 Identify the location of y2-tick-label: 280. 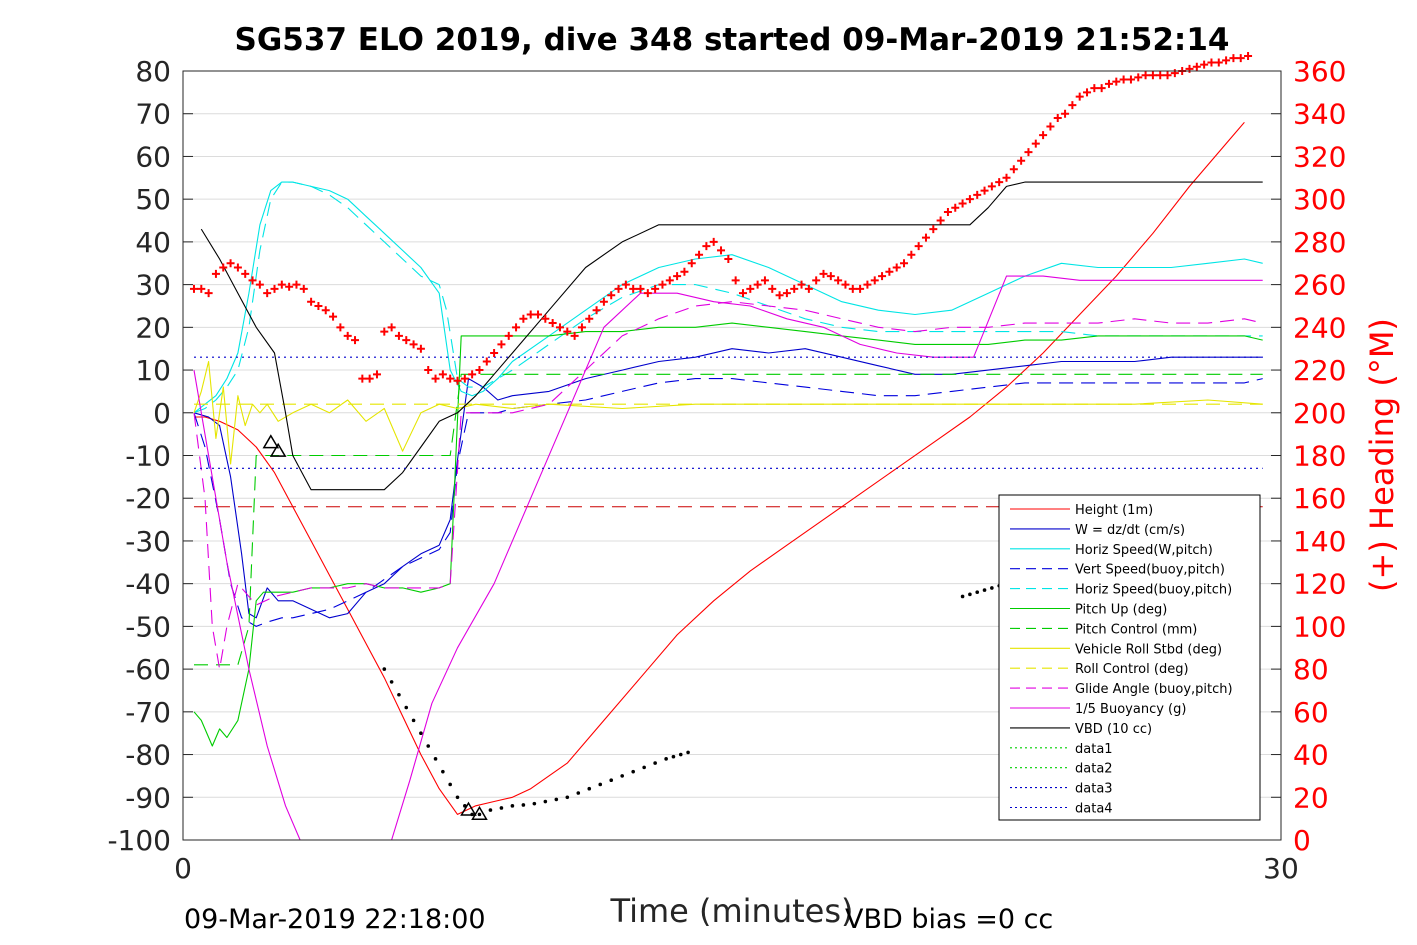
(1319, 242).